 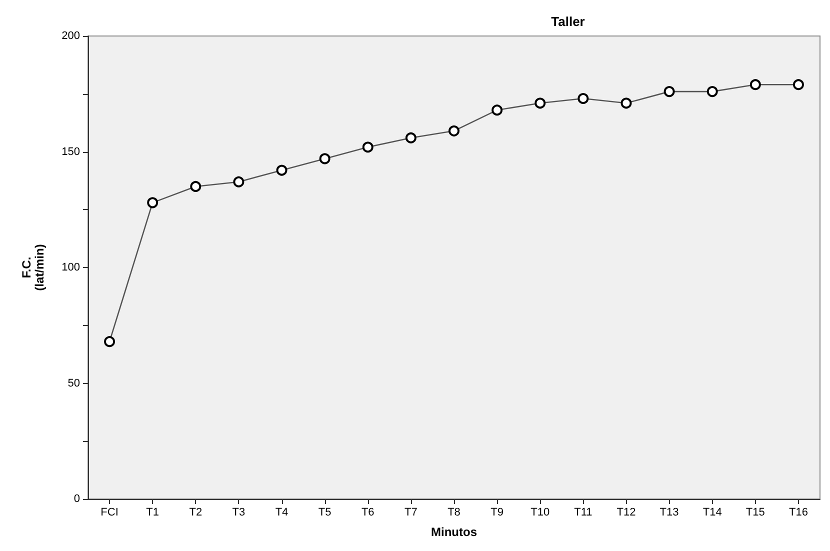 What do you see at coordinates (669, 512) in the screenshot?
I see `x-tick-label: T13` at bounding box center [669, 512].